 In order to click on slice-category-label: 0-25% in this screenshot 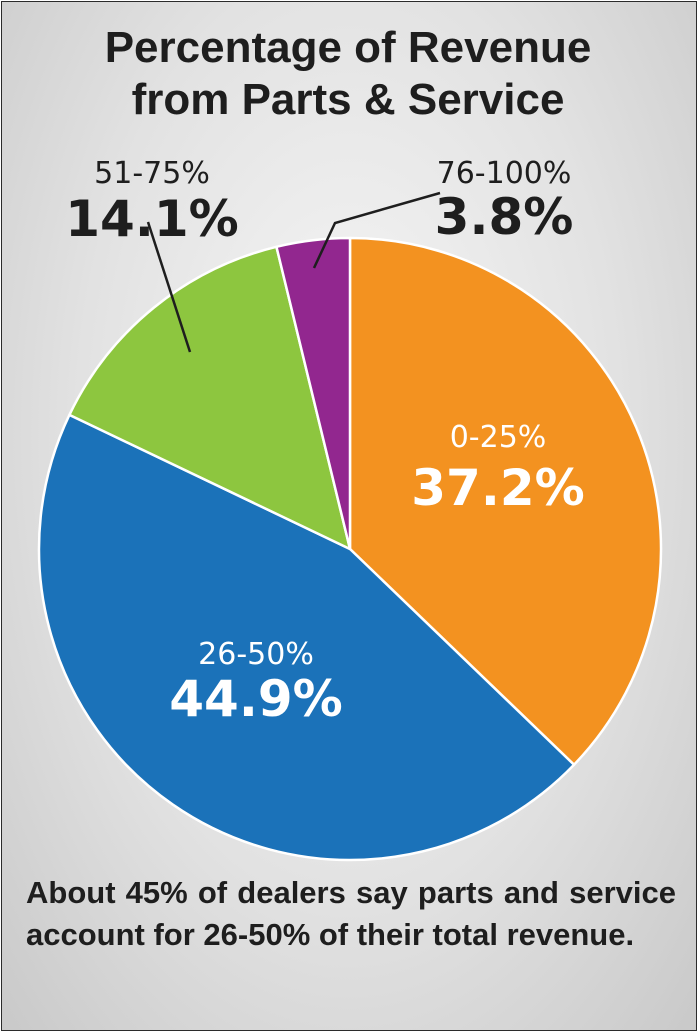, I will do `click(498, 437)`.